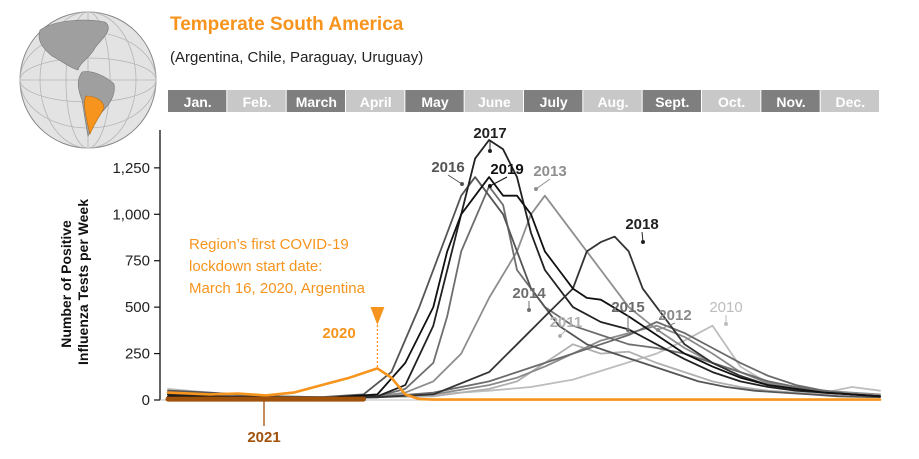  I want to click on series-line-2015, so click(524, 360).